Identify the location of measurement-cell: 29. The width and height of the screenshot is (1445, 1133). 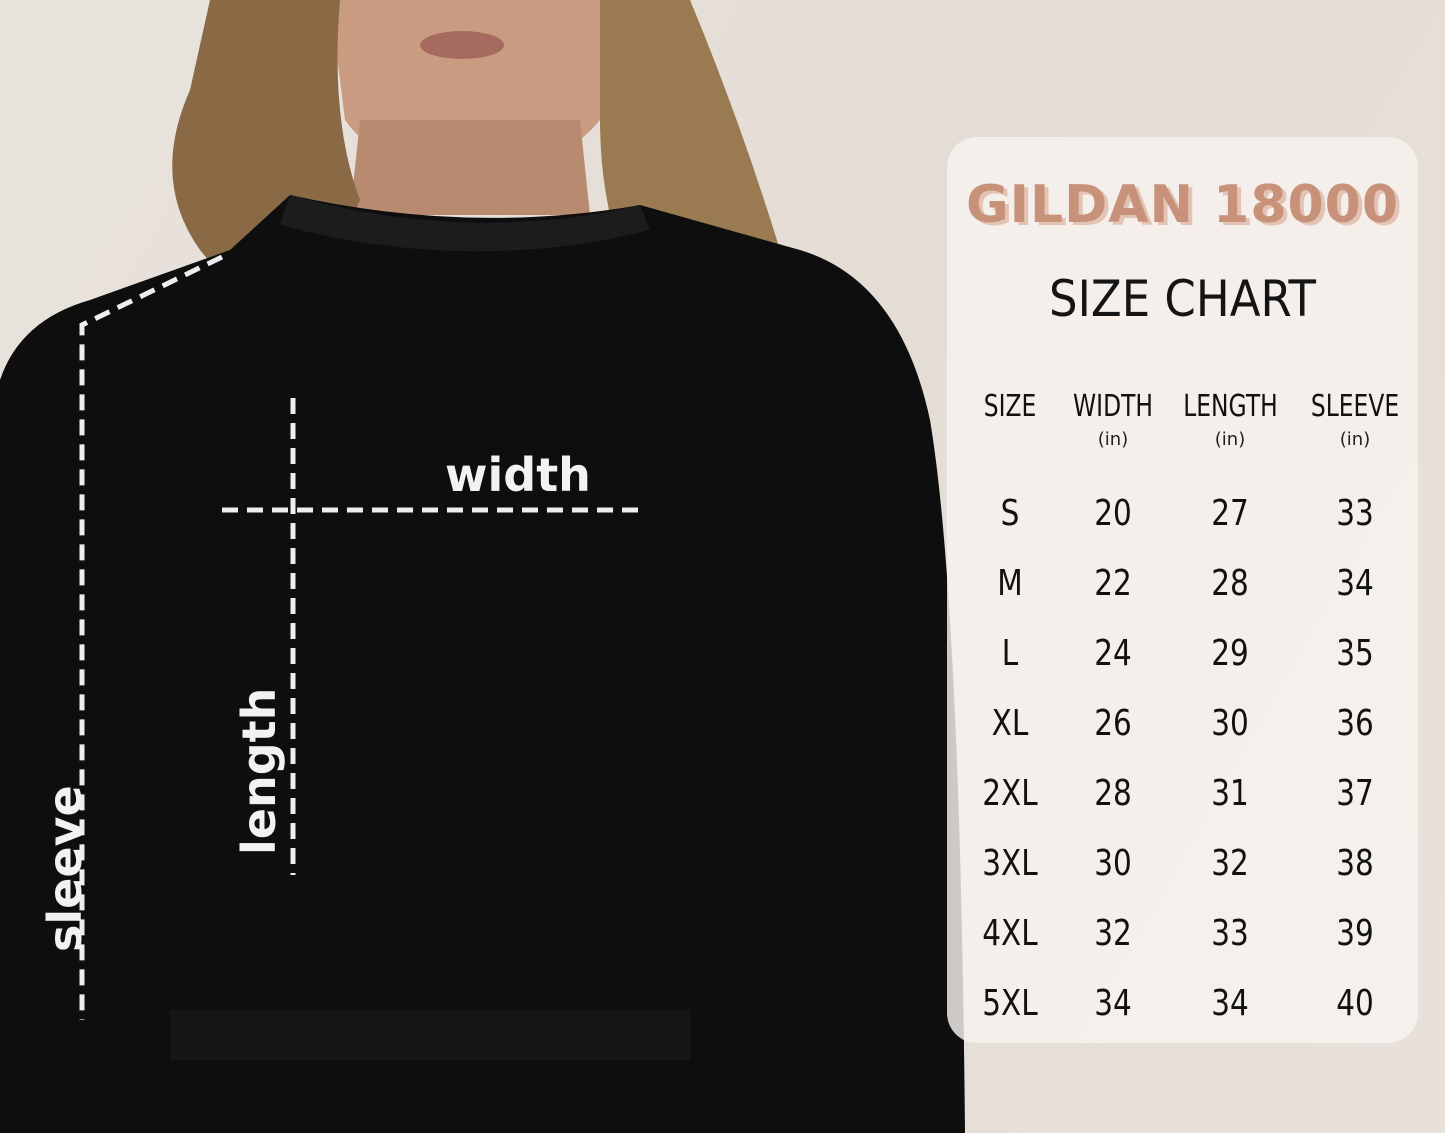
(1230, 653).